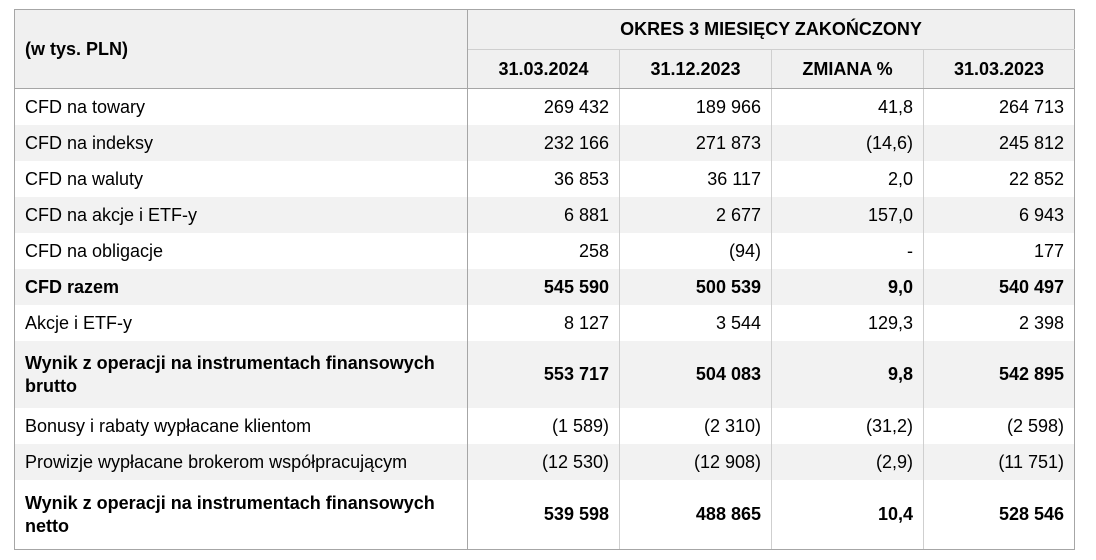 The width and height of the screenshot is (1096, 560). I want to click on column-header-31-03-2024: 31.03.2024, so click(543, 69).